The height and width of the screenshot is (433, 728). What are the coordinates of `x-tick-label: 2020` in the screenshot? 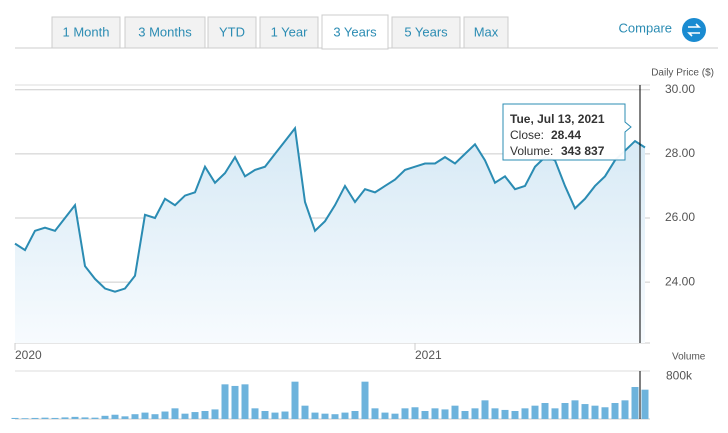 It's located at (28, 355).